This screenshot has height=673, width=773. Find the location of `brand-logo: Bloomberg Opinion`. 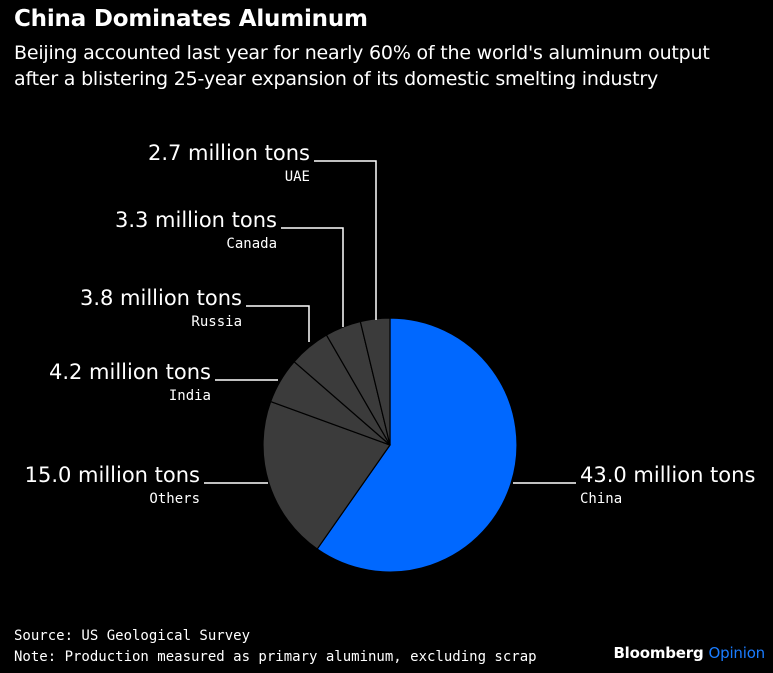

brand-logo: Bloomberg Opinion is located at coordinates (689, 653).